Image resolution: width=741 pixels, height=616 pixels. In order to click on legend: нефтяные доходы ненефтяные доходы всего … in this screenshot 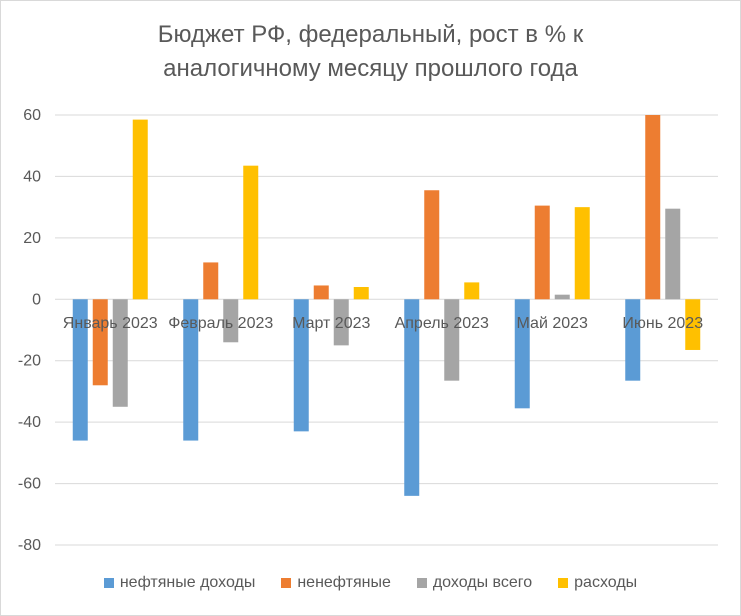, I will do `click(370, 583)`.